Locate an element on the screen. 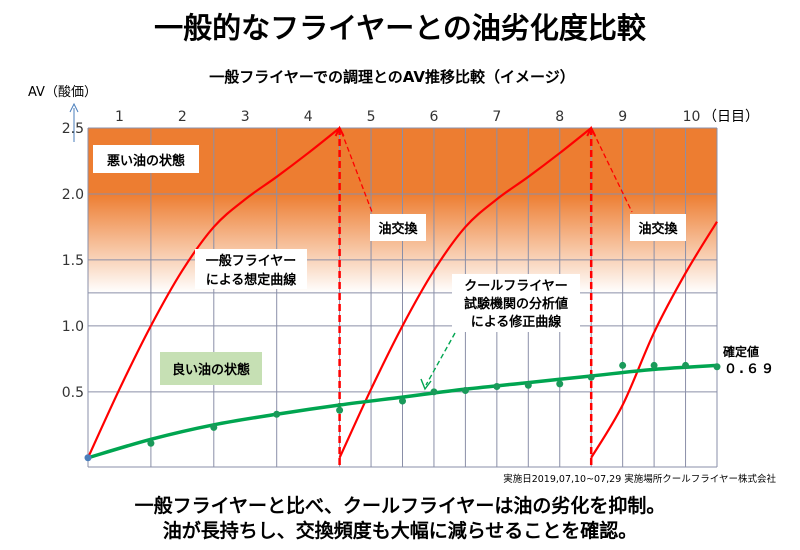 This screenshot has width=800, height=550. good-oil-box is located at coordinates (211, 368).